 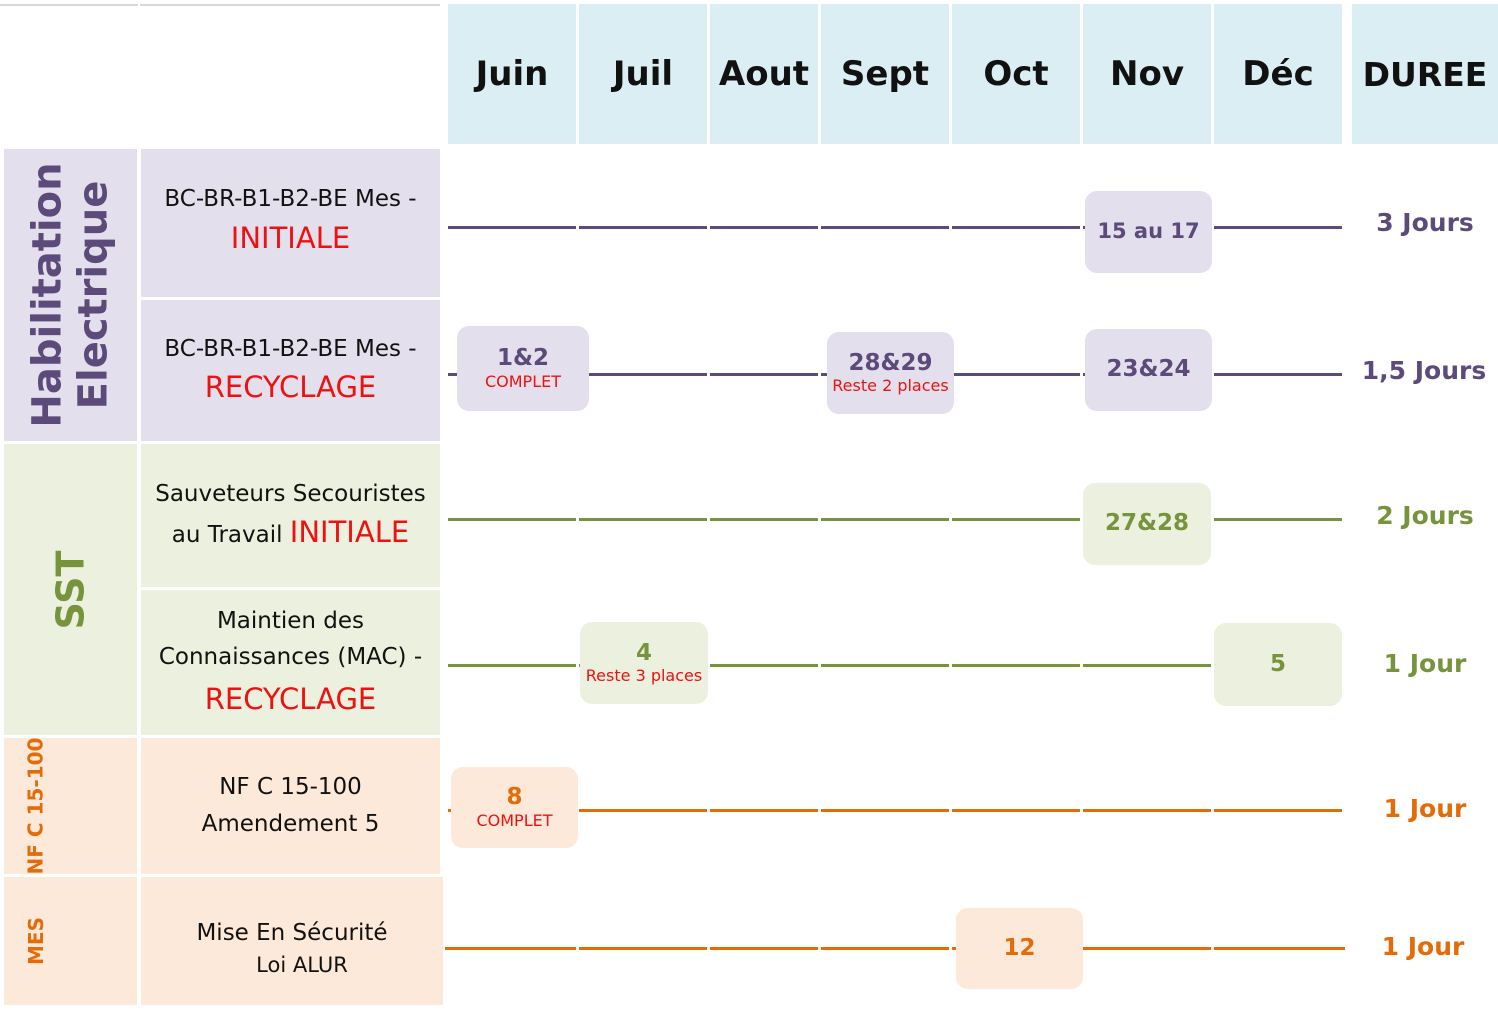 What do you see at coordinates (35, 806) in the screenshot?
I see `category-label: NF C 15-100` at bounding box center [35, 806].